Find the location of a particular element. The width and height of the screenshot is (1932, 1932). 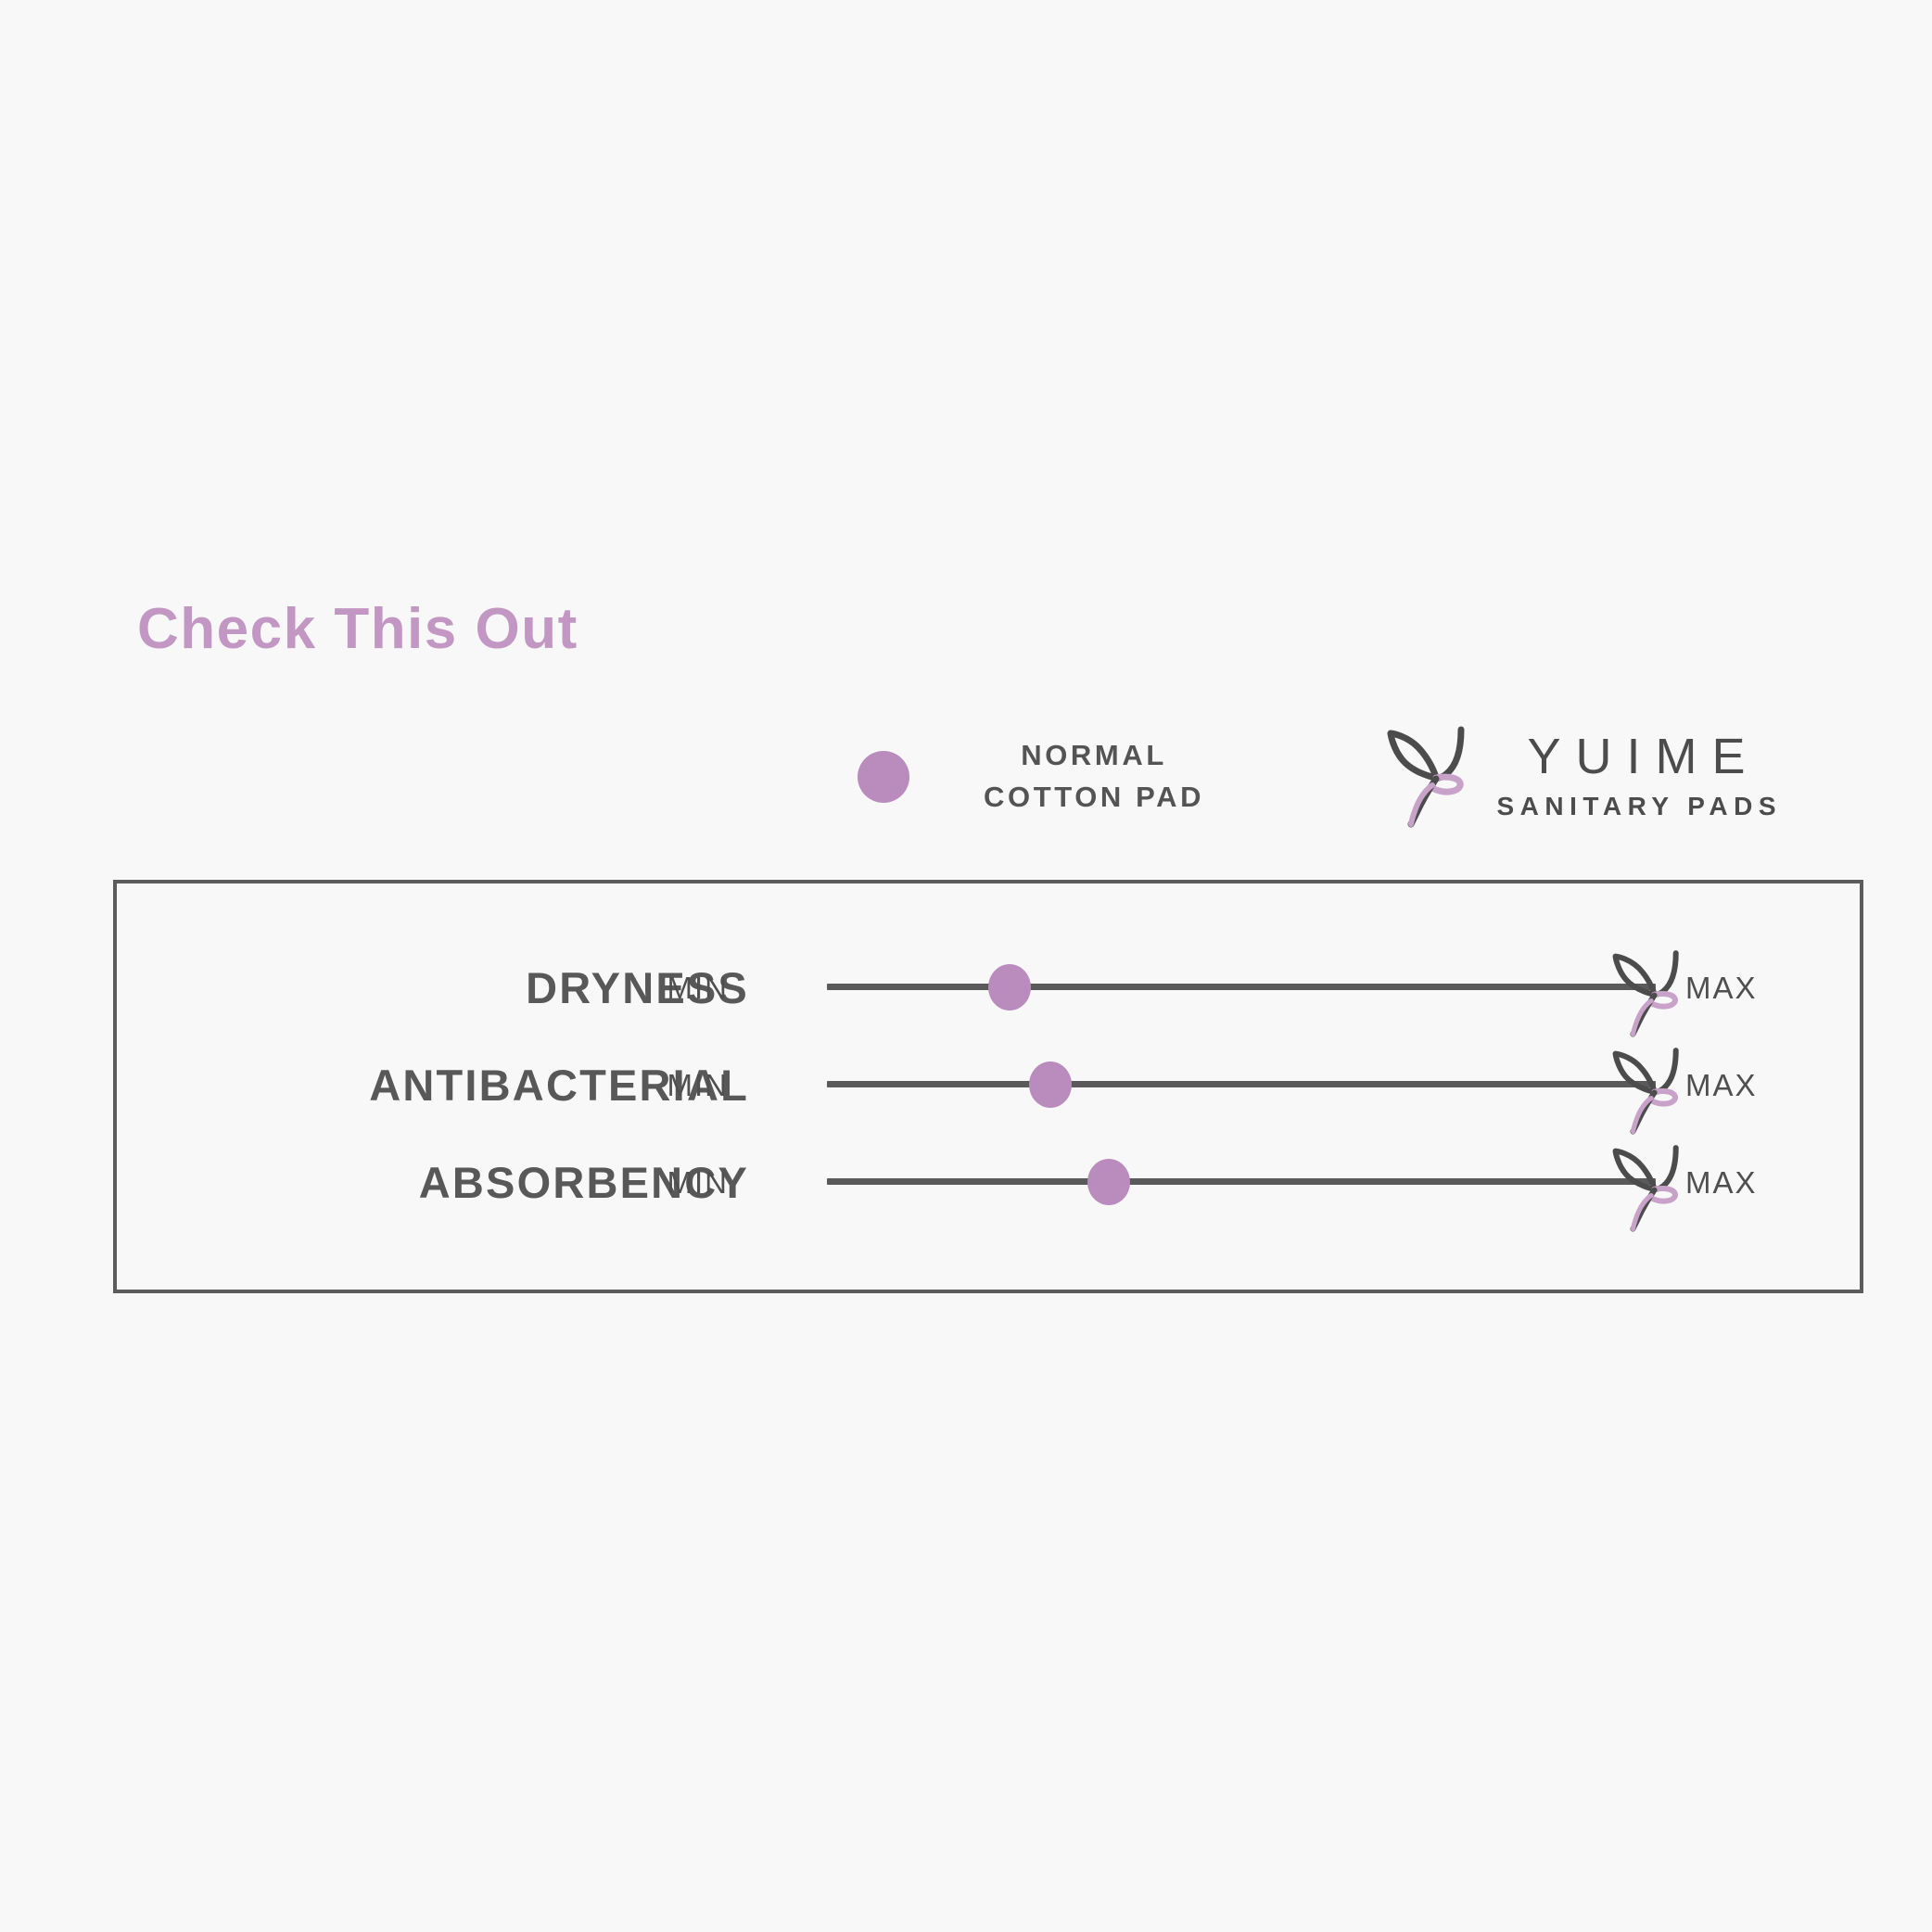

legend-item-yuime: YUIME SANITARY PADS is located at coordinates (1613, 775).